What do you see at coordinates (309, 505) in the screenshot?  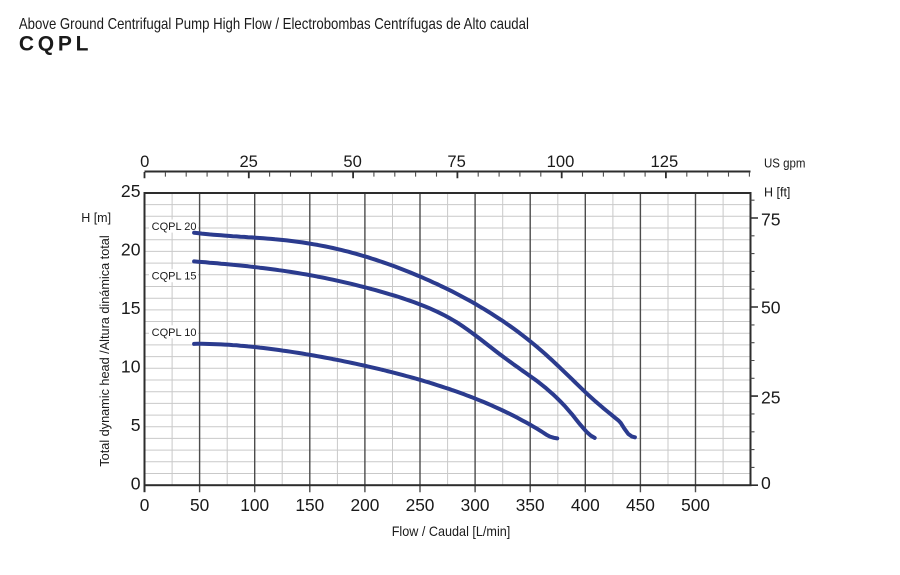 I see `svg-text: 150` at bounding box center [309, 505].